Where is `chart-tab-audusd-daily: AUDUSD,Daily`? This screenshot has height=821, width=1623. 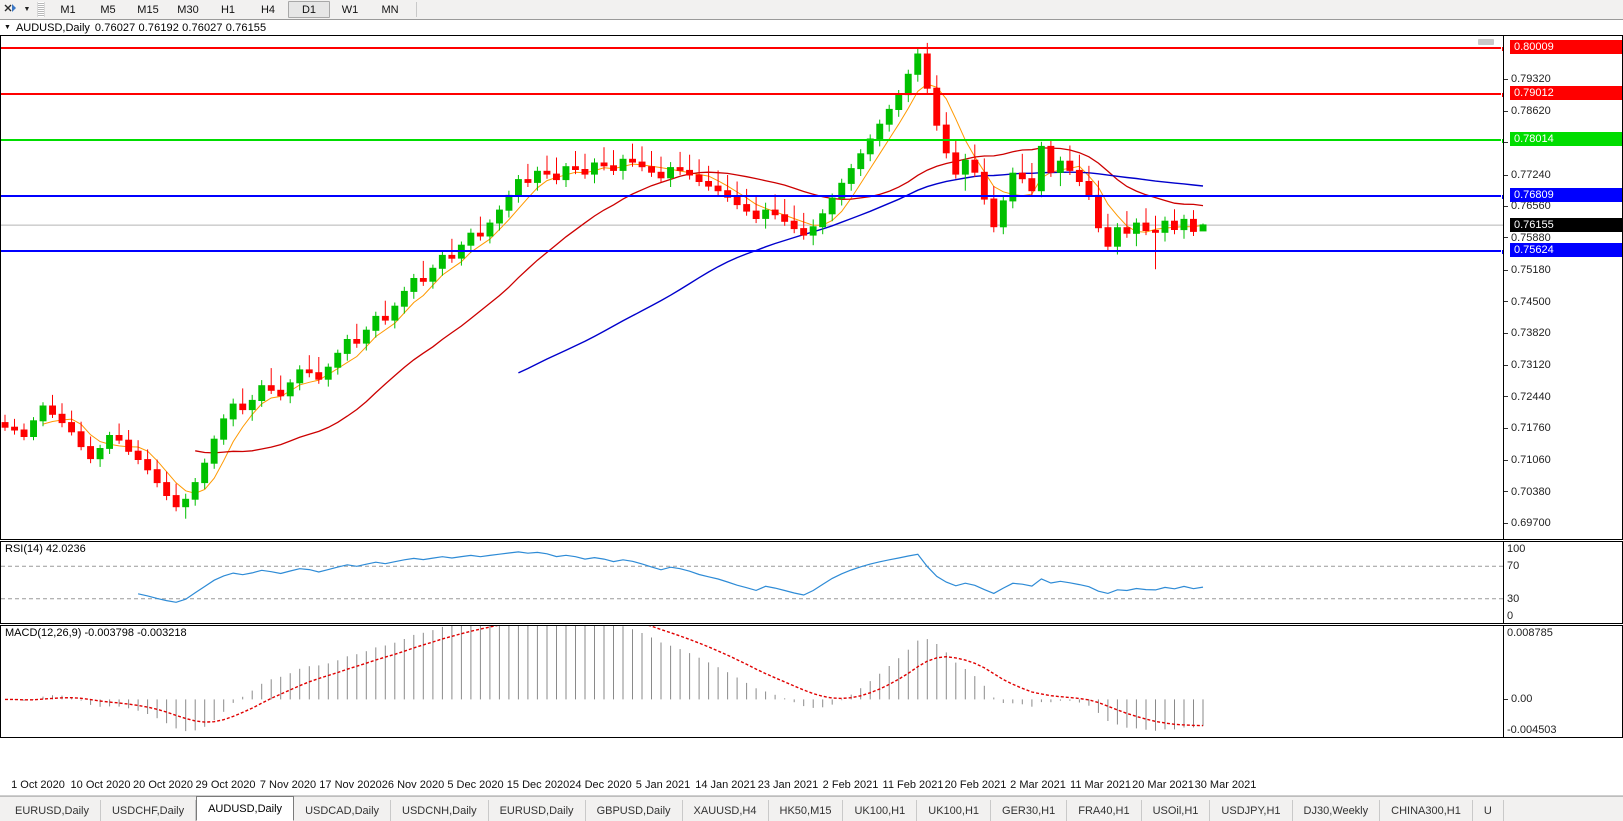
chart-tab-audusd-daily: AUDUSD,Daily is located at coordinates (245, 808).